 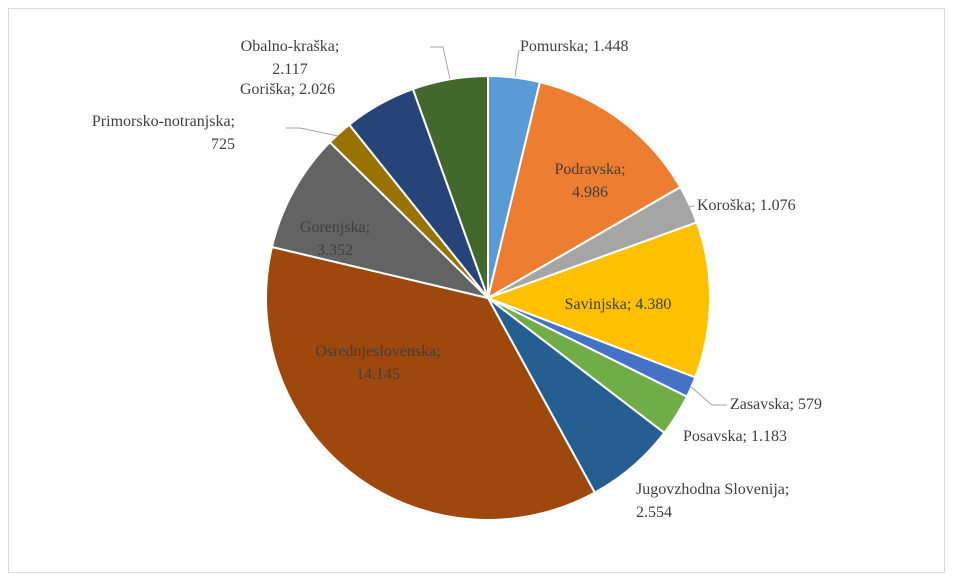 I want to click on label-value: 2.554, so click(x=654, y=512).